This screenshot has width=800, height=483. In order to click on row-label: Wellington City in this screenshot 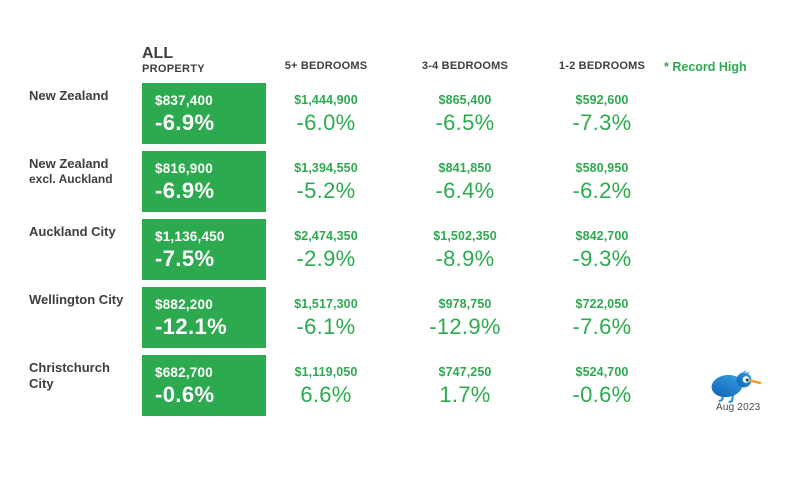, I will do `click(85, 317)`.